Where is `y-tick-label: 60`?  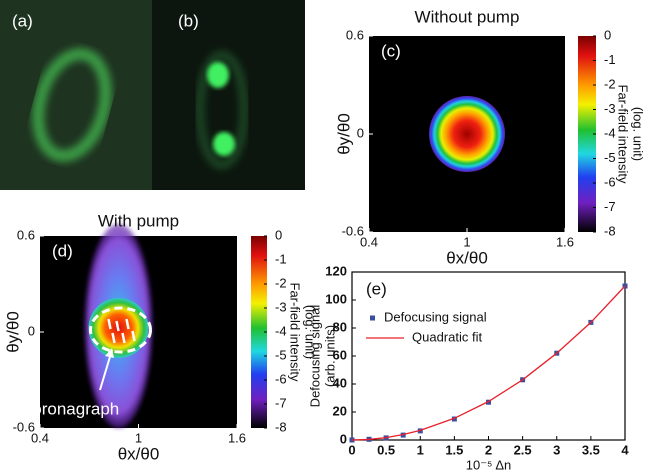
y-tick-label: 60 is located at coordinates (340, 354).